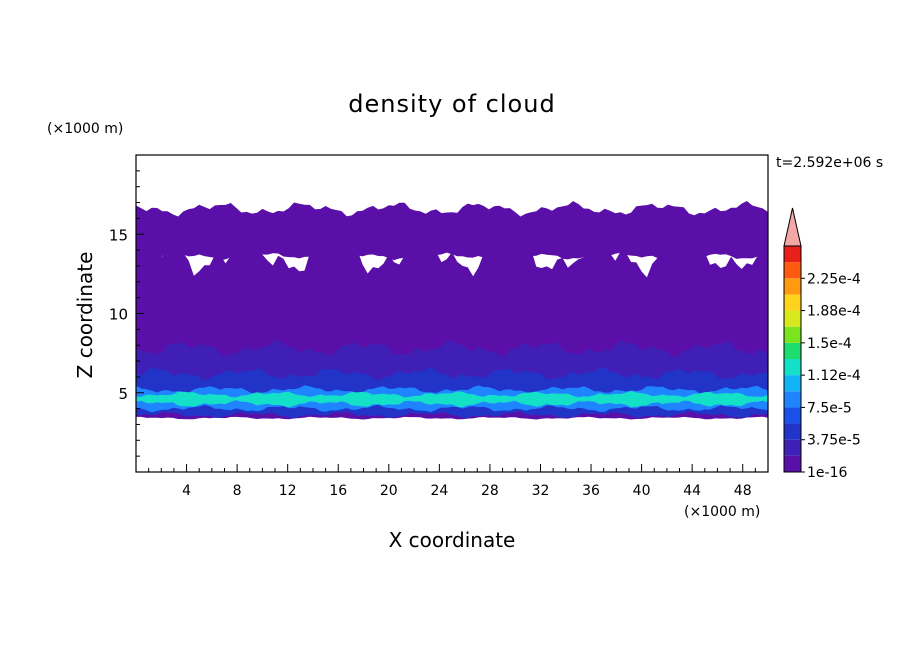  What do you see at coordinates (829, 408) in the screenshot?
I see `colorbar-label: 7.5e-5` at bounding box center [829, 408].